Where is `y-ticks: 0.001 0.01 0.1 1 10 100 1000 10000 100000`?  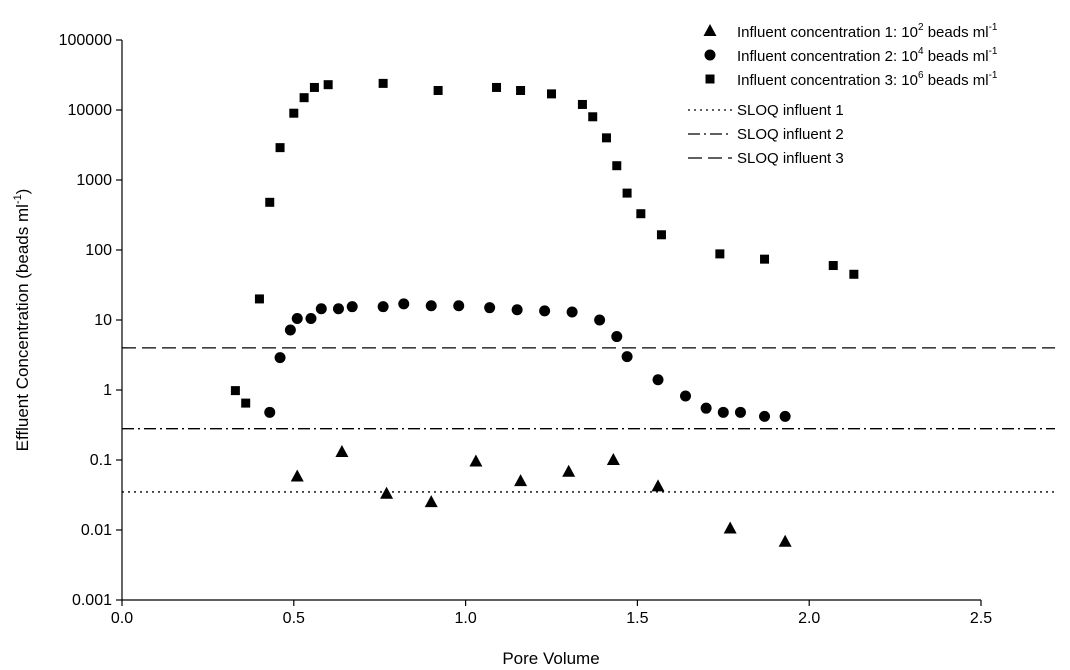 y-ticks: 0.001 0.01 0.1 1 10 100 1000 10000 100000 is located at coordinates (90, 320).